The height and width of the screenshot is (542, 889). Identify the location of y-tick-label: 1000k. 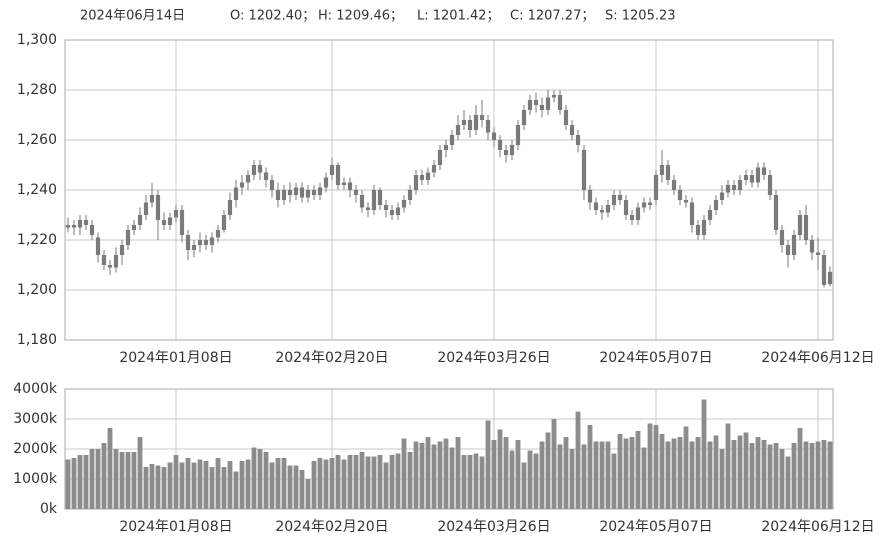
(35, 479).